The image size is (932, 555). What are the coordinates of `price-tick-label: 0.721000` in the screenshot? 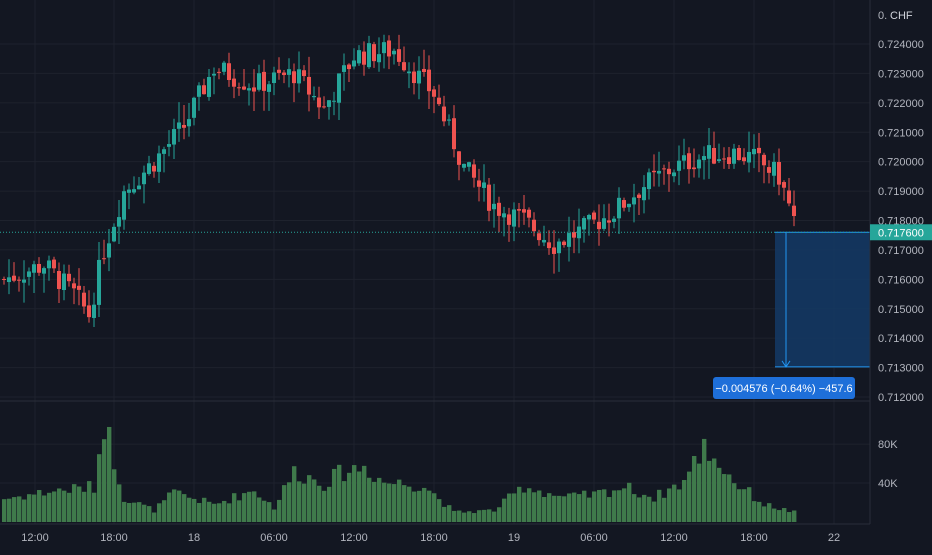 It's located at (901, 133).